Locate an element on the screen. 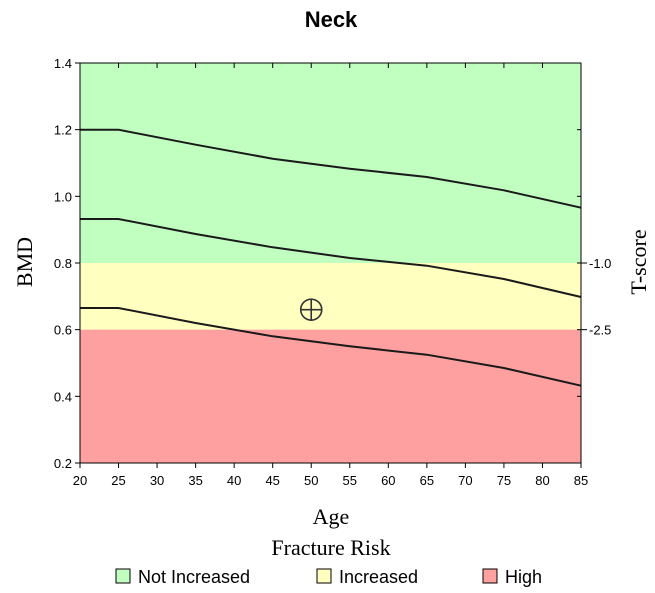 Image resolution: width=655 pixels, height=593 pixels. legend-label: Not Increased is located at coordinates (194, 577).